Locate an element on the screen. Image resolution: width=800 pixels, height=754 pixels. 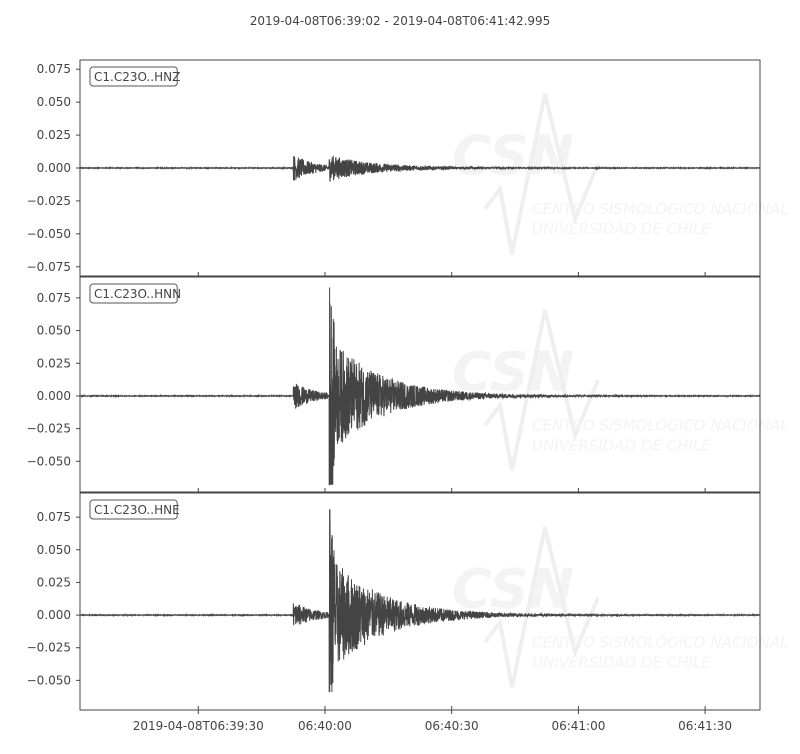
trace-label: C1.C23O..HNN is located at coordinates (135, 293).